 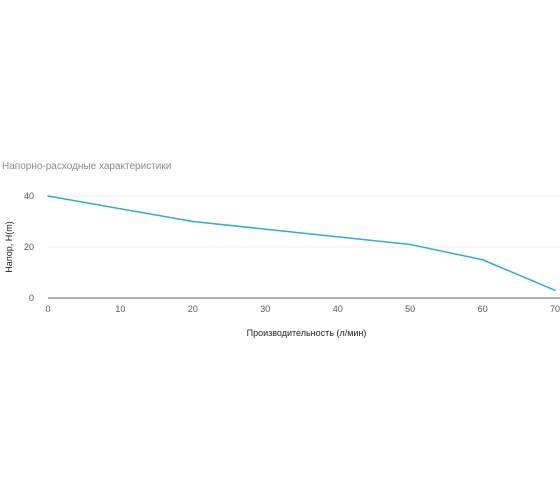 I want to click on x-tick-label: 20, so click(x=193, y=309).